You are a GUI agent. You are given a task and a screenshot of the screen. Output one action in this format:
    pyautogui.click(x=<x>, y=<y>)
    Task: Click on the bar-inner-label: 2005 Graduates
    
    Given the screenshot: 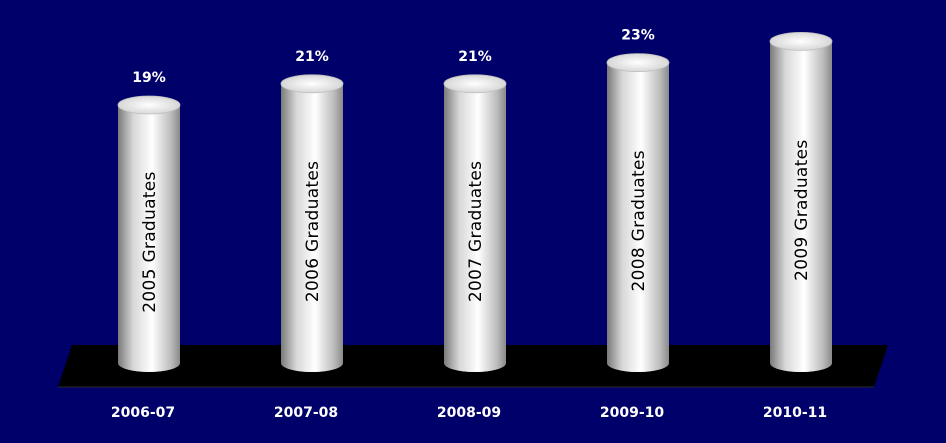 What is the action you would take?
    pyautogui.click(x=150, y=241)
    